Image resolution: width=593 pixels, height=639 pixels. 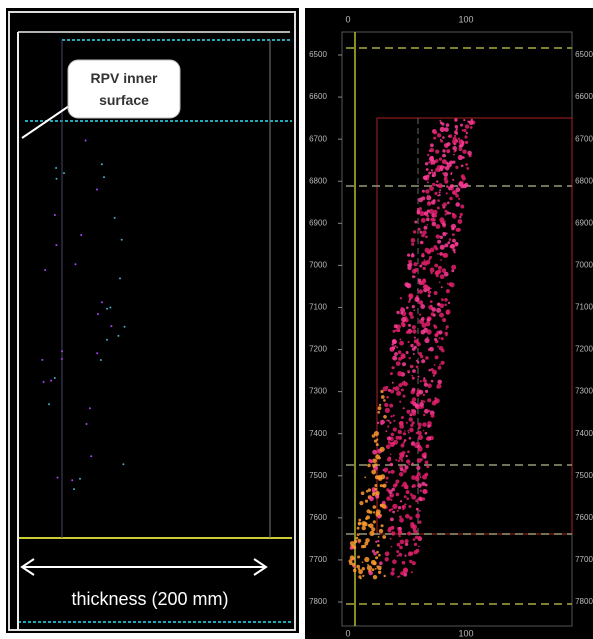 What do you see at coordinates (584, 433) in the screenshot?
I see `depth-tick-label: 7400` at bounding box center [584, 433].